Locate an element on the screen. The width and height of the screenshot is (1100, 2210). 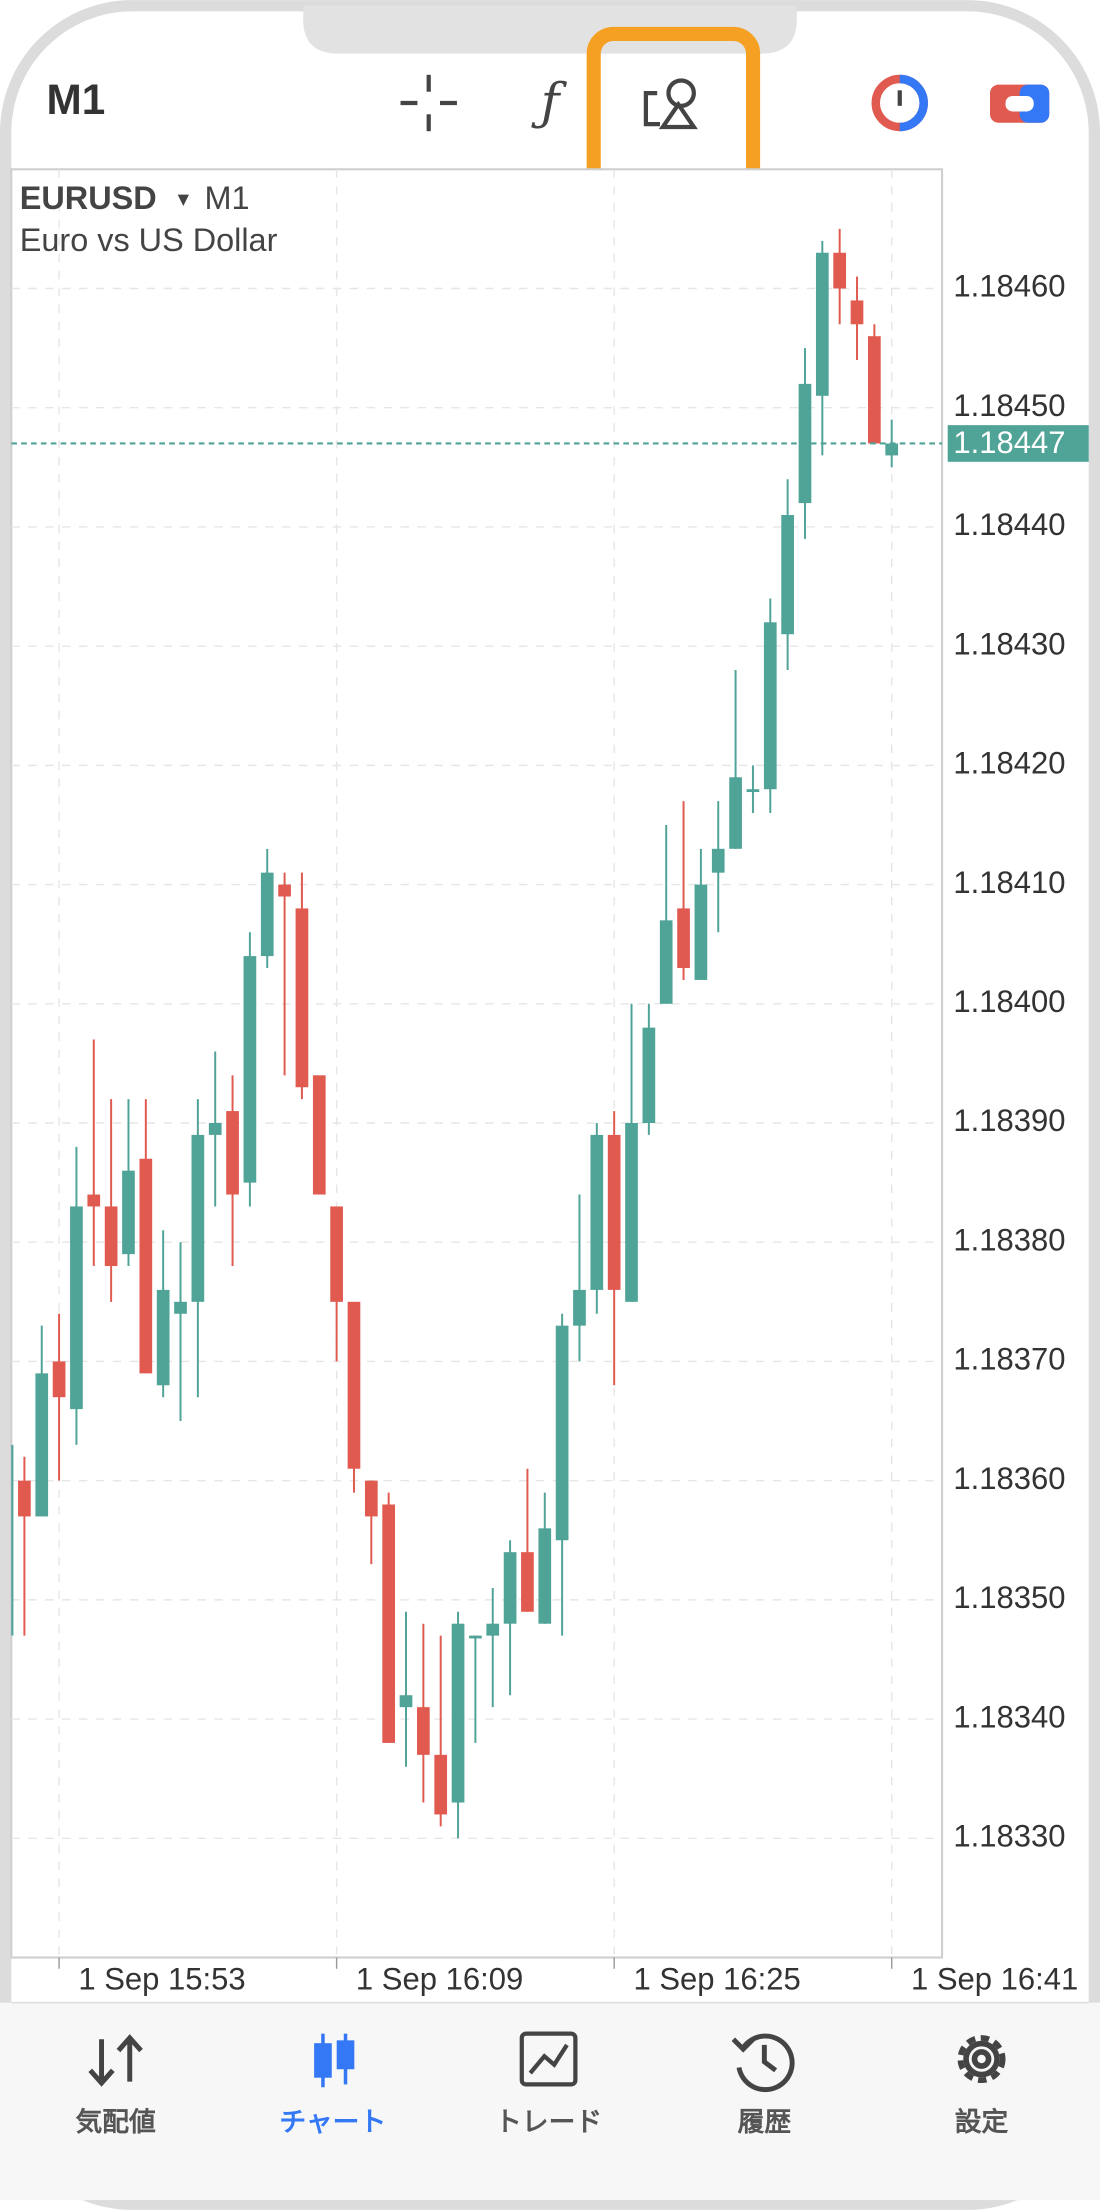
y-tick-label: 1.18460 is located at coordinates (1009, 286).